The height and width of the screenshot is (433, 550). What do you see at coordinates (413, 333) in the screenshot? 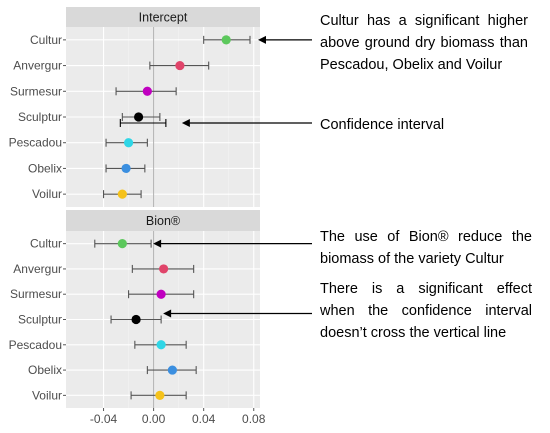
I see `annotation-significant-effect-line-3: doesn’t cross the vertical line` at bounding box center [413, 333].